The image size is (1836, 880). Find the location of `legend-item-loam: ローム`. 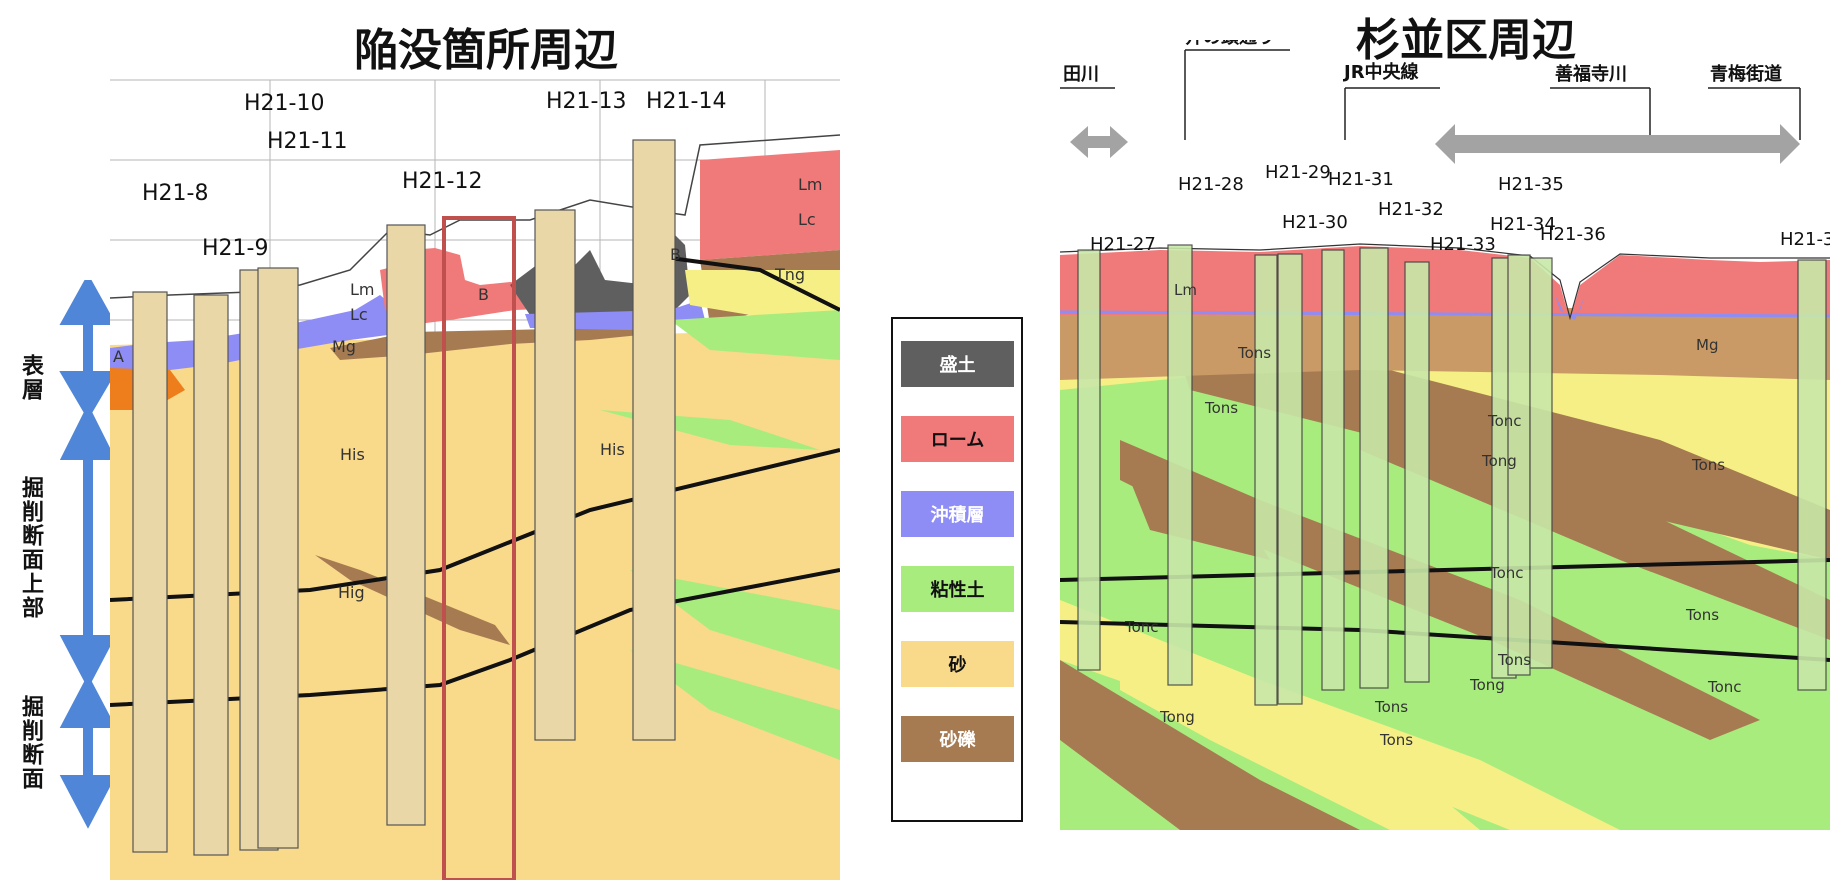

legend-item-loam: ローム is located at coordinates (957, 439).